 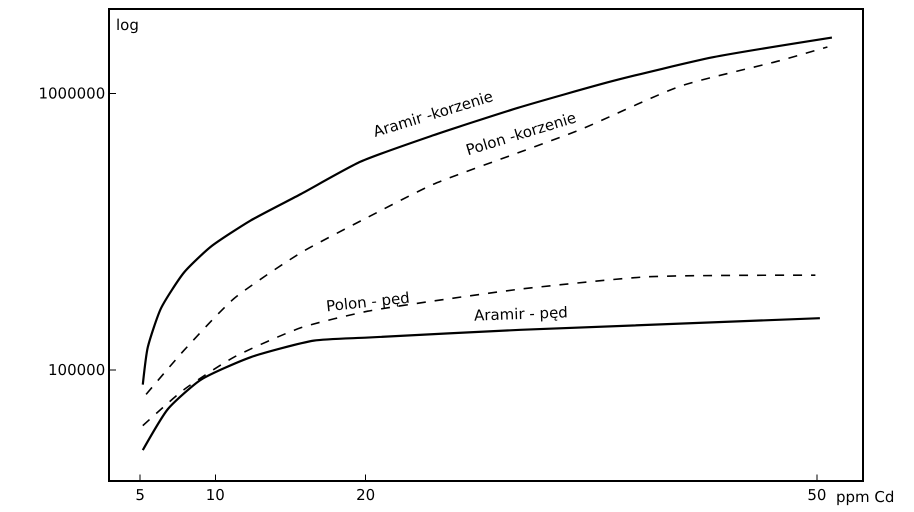 I want to click on x-tick-label: 50, so click(x=816, y=495).